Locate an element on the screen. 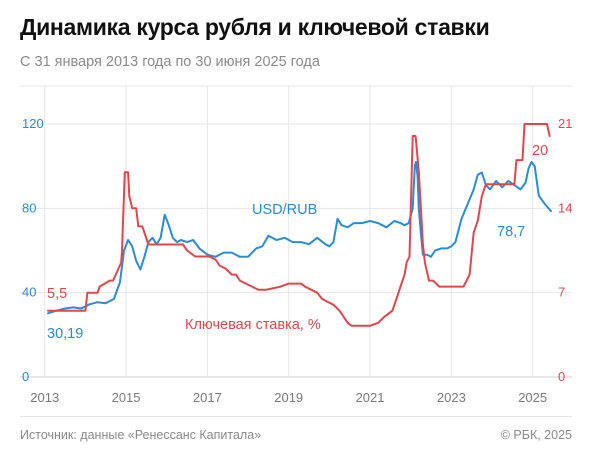 Image resolution: width=590 pixels, height=462 pixels. left-tick-label: 120 is located at coordinates (33, 123).